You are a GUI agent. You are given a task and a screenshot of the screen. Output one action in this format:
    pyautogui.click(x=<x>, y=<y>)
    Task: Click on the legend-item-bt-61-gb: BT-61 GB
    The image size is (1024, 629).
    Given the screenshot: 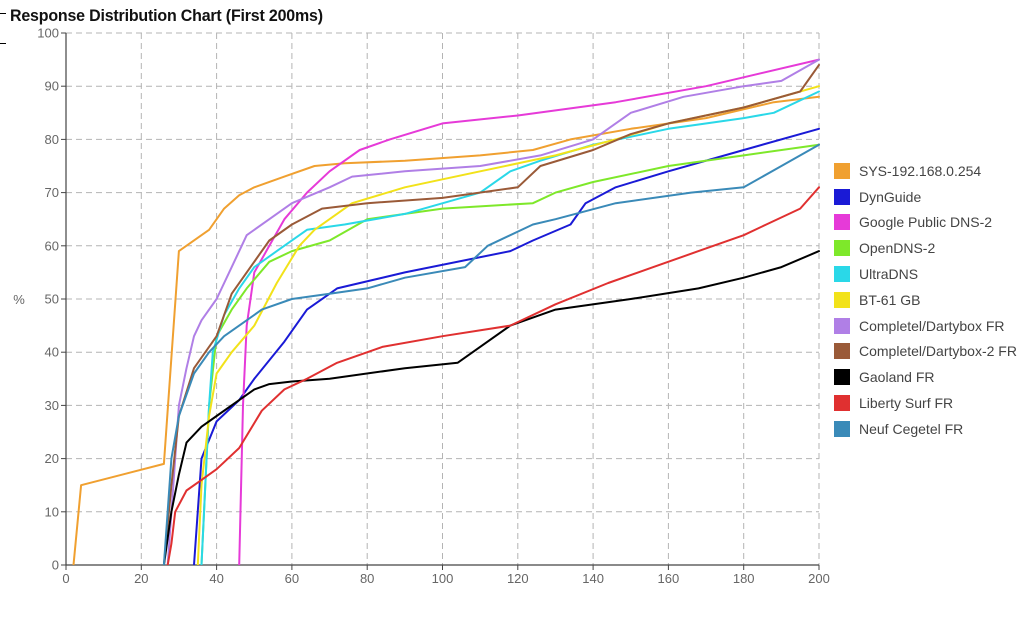 What is the action you would take?
    pyautogui.click(x=925, y=300)
    